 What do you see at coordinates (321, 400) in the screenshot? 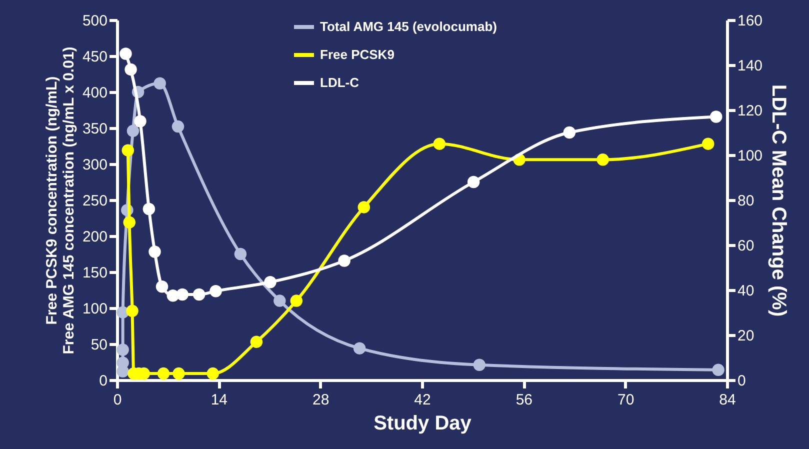
I see `x-tick-label: 28` at bounding box center [321, 400].